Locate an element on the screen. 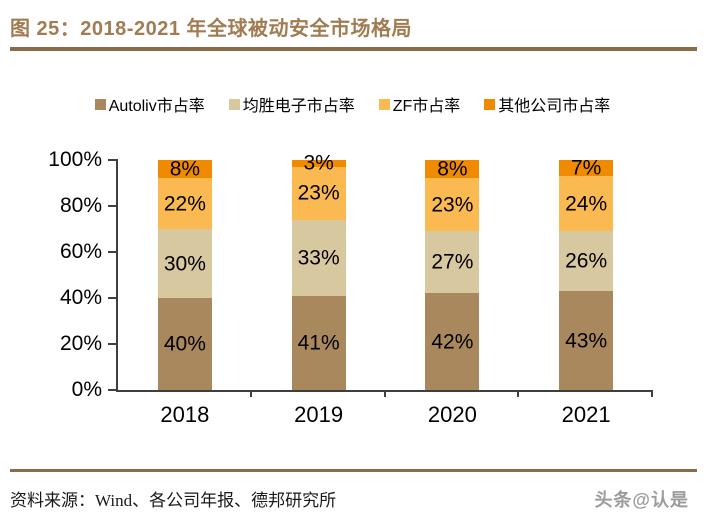  bar-segment-label: 3% is located at coordinates (318, 163).